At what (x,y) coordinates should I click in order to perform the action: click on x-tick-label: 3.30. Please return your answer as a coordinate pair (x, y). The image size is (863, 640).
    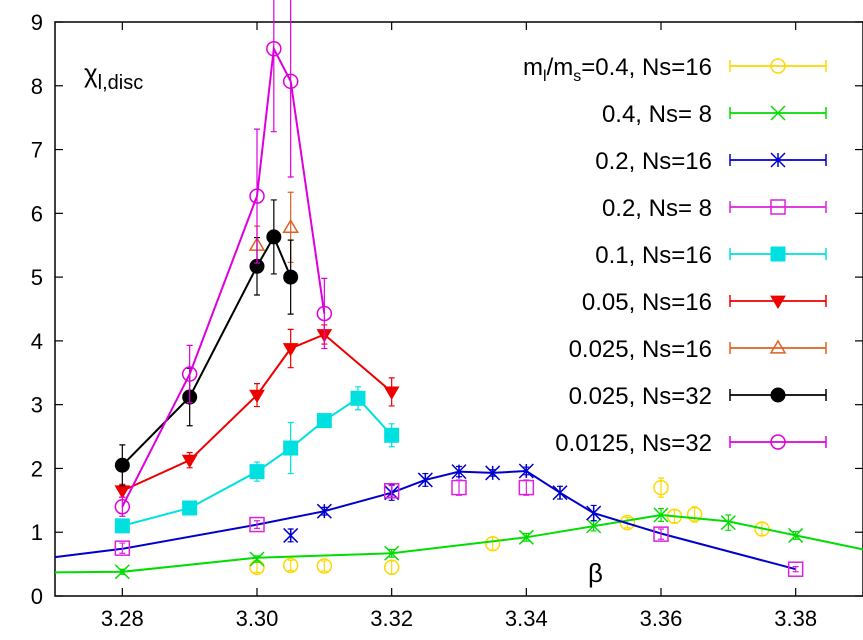
    Looking at the image, I should click on (257, 618).